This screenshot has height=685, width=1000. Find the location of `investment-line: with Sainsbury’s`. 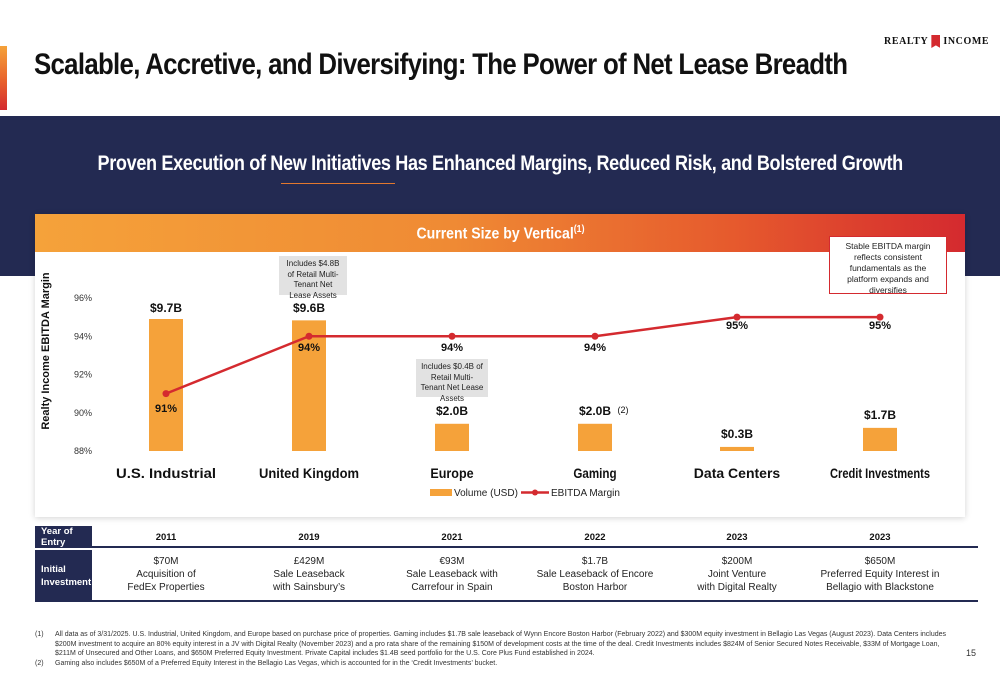

investment-line: with Sainsbury’s is located at coordinates (309, 587).